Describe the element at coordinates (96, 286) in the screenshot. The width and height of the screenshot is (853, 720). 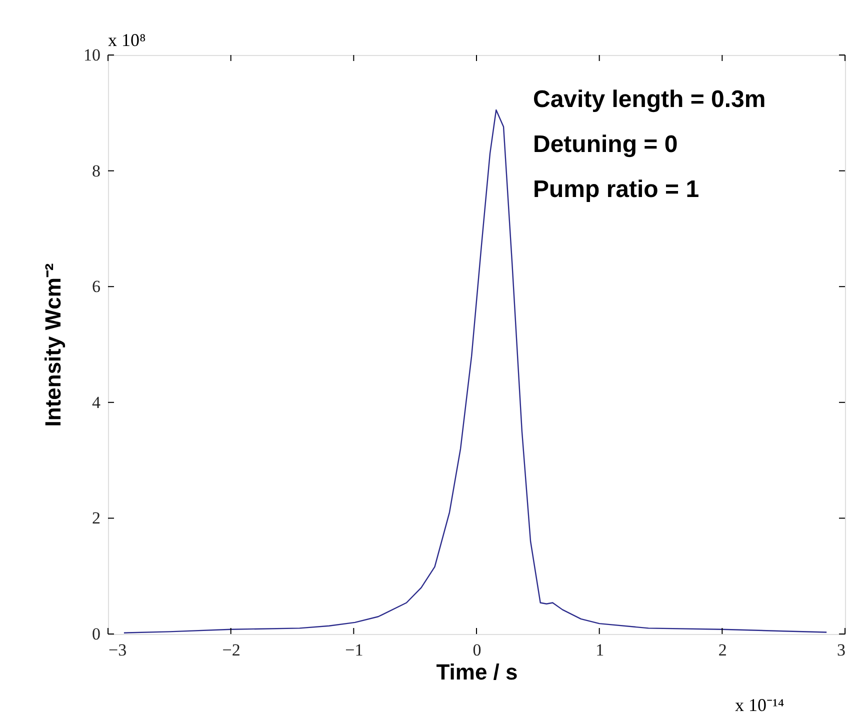
I see `y-tick-label: 6` at that location.